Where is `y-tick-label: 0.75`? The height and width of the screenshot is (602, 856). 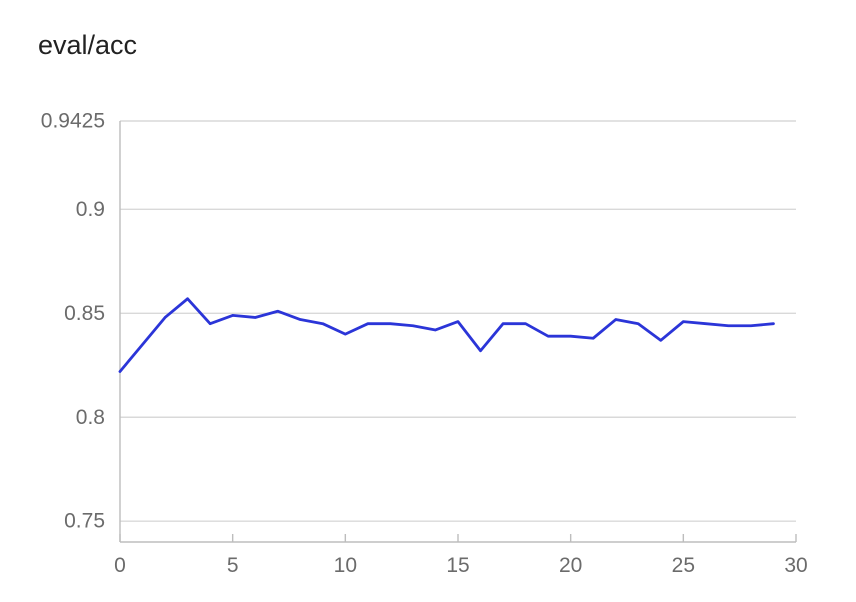 y-tick-label: 0.75 is located at coordinates (84, 521).